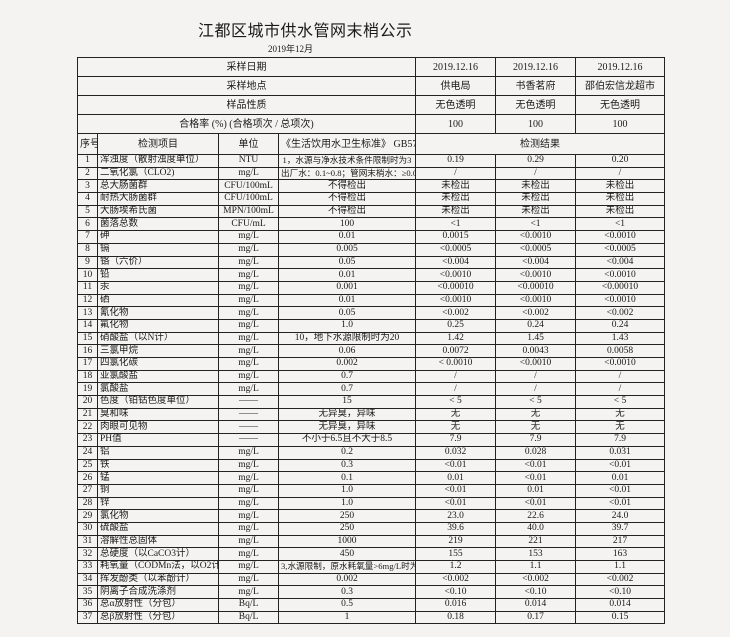 Image resolution: width=730 pixels, height=637 pixels. What do you see at coordinates (620, 338) in the screenshot?
I see `row-result: 1.43` at bounding box center [620, 338].